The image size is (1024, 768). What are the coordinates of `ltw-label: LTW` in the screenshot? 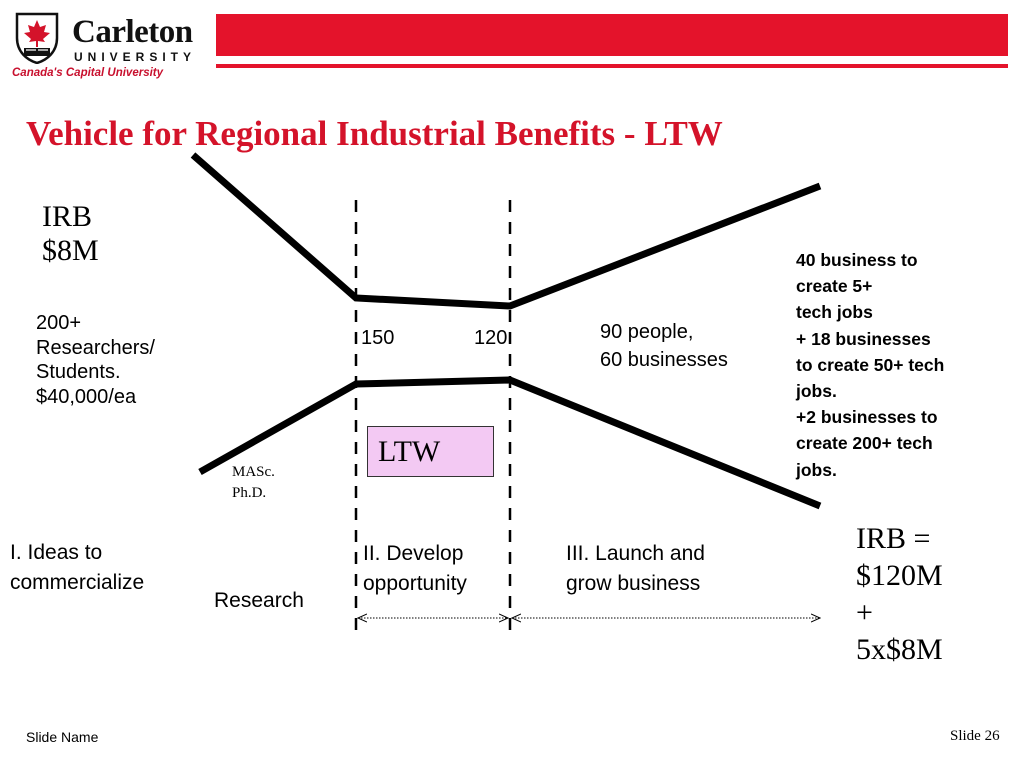 It's located at (409, 451).